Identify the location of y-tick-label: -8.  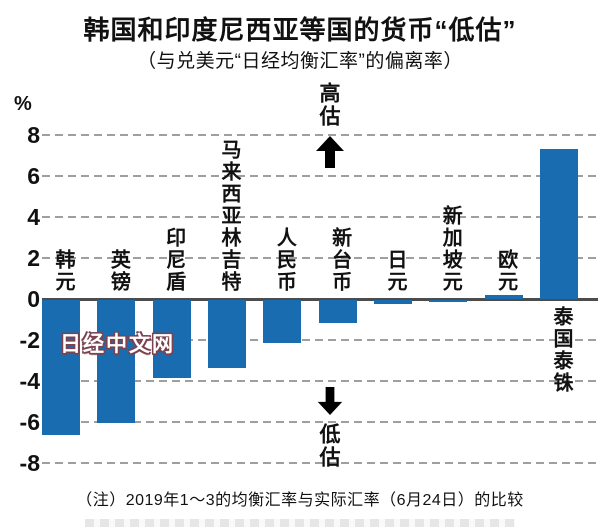
(29, 463).